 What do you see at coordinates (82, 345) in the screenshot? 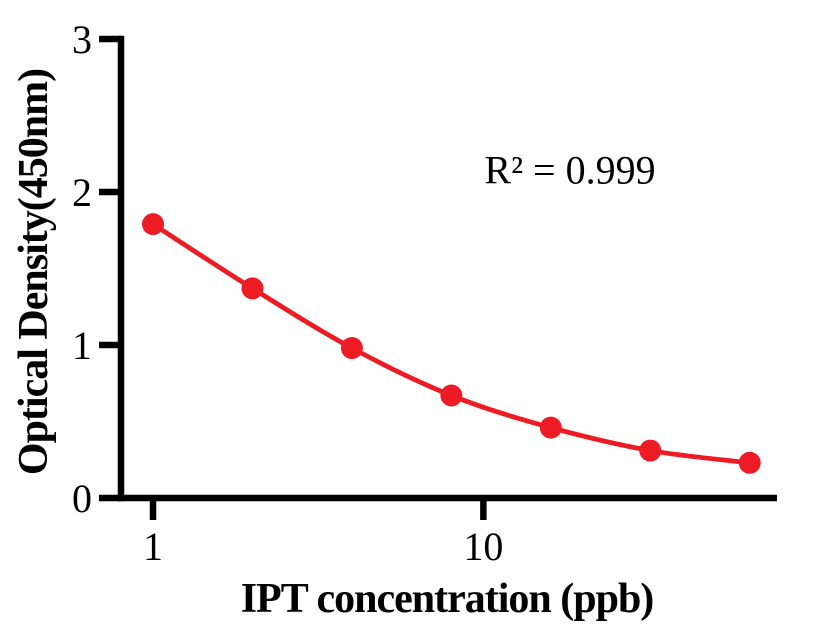
I see `y-tick-label: 1` at bounding box center [82, 345].